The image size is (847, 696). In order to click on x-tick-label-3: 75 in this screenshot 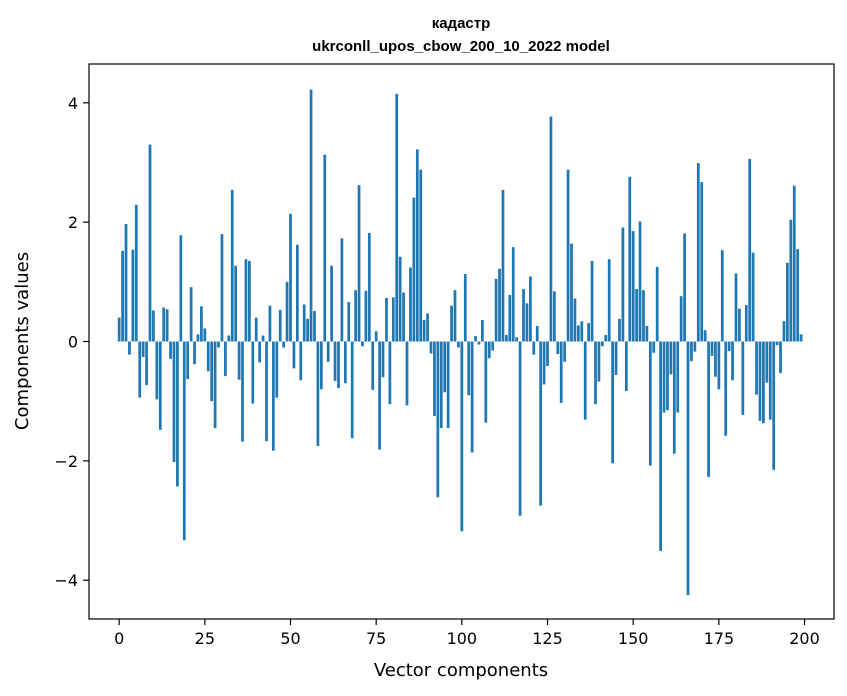, I will do `click(376, 638)`.